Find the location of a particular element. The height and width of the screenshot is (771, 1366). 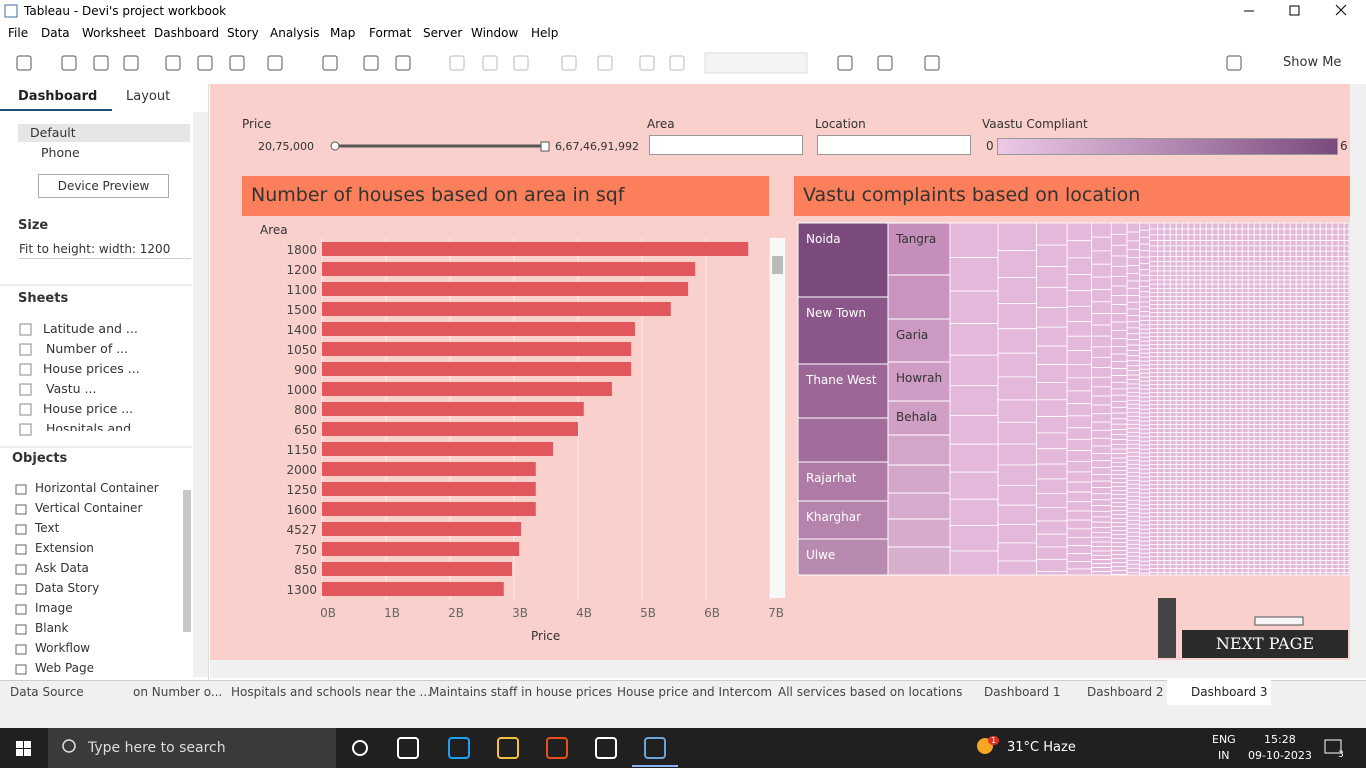

sheet-tab: House price and Intercom is located at coordinates (695, 692).